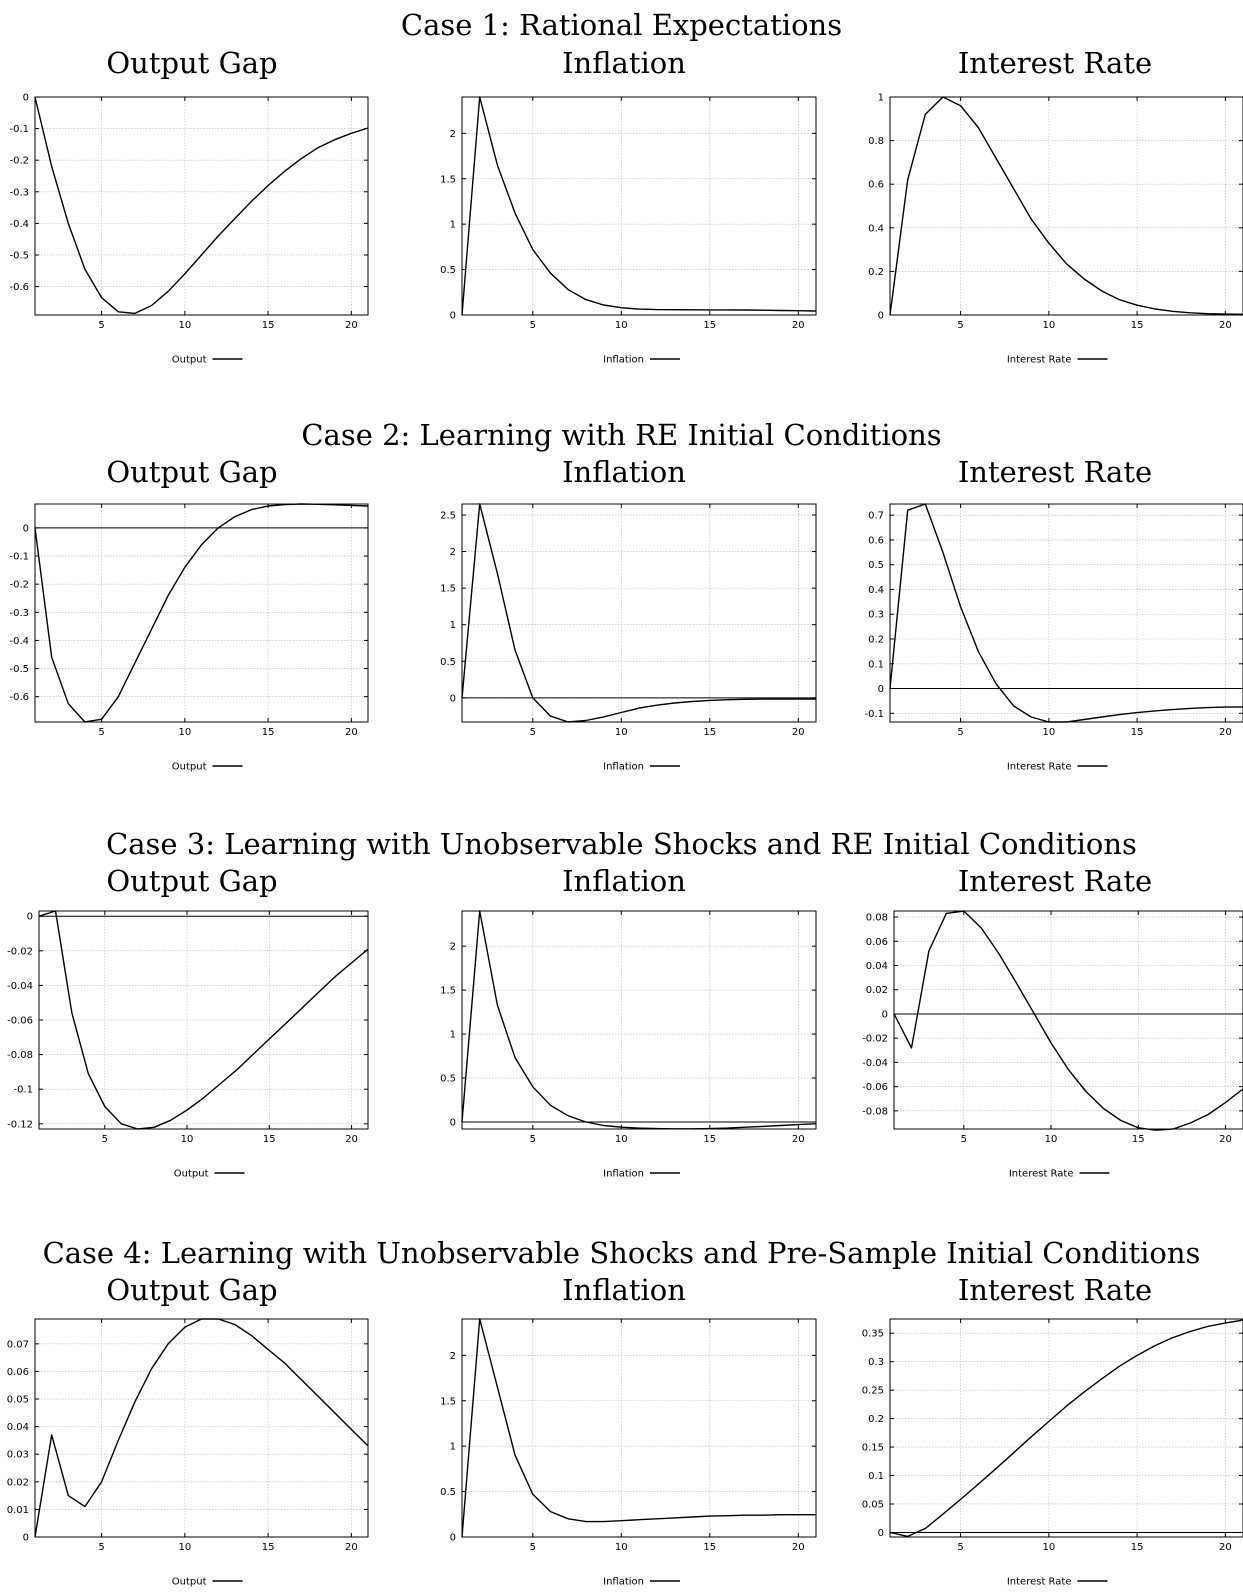 The width and height of the screenshot is (1243, 1596). What do you see at coordinates (189, 638) in the screenshot?
I see `chart-case2-output-gap: 5 10 15 20 0 -0.1 -0.2 -0.3 -0.4 -0.5 -0.6 Output` at bounding box center [189, 638].